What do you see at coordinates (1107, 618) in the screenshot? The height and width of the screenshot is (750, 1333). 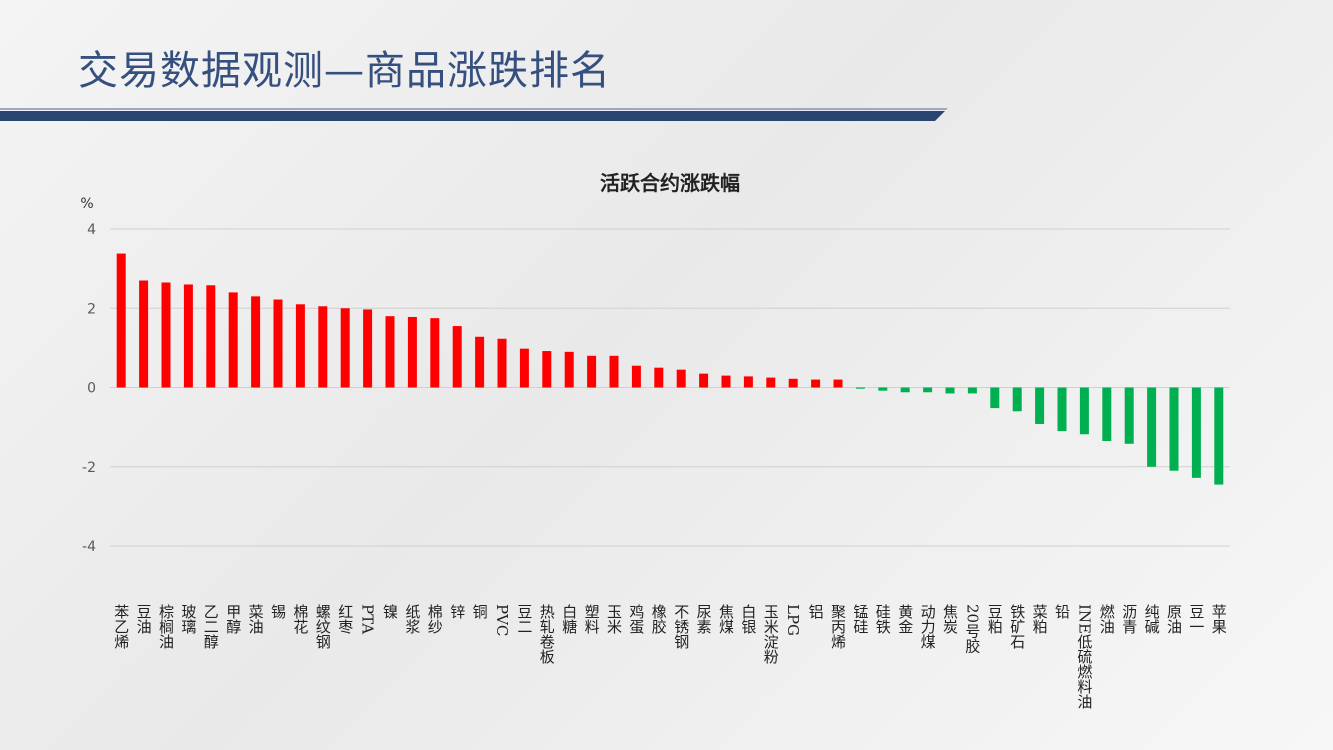 I see `x-tick-label: 燃油` at bounding box center [1107, 618].